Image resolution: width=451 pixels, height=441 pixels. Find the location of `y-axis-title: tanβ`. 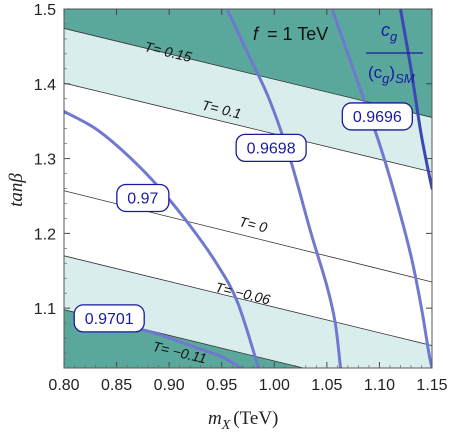

y-axis-title: tanβ is located at coordinates (16, 190).